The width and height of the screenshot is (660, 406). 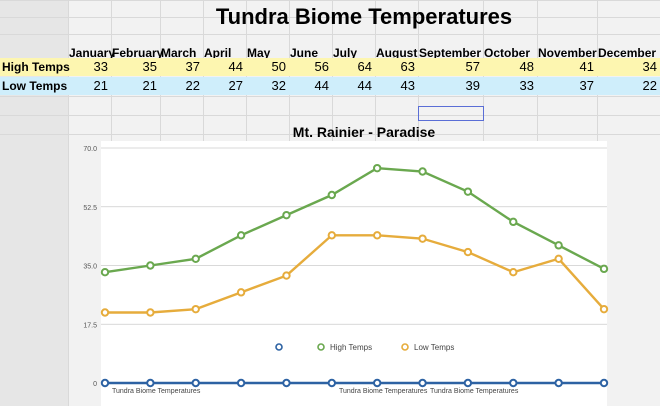 What do you see at coordinates (472, 66) in the screenshot?
I see `high-temp-cell: 57` at bounding box center [472, 66].